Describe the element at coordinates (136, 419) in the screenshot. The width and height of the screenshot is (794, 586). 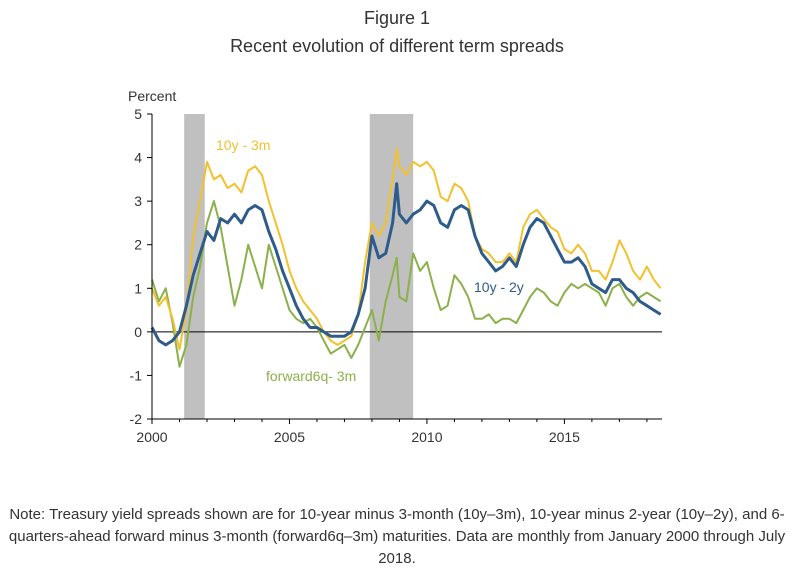
I see `y-tick-label: -2` at that location.